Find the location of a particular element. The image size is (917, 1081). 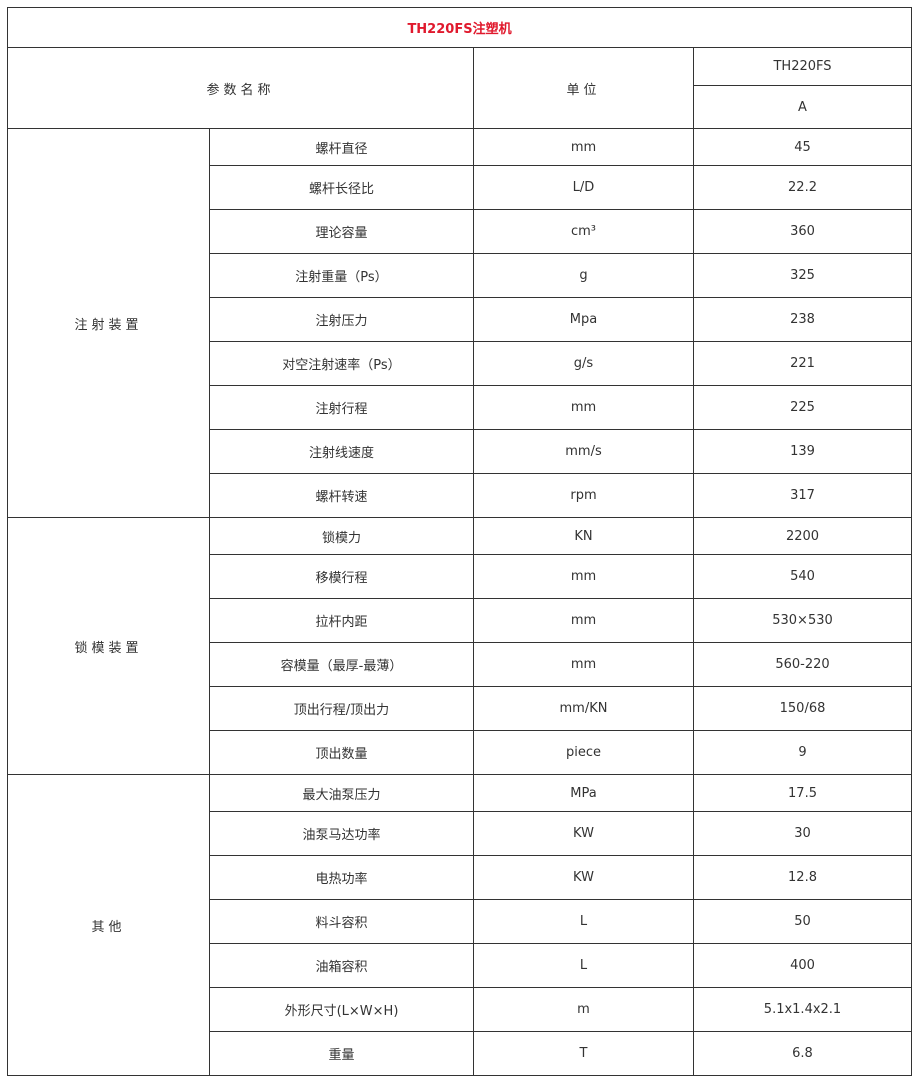

value-cell: 317 is located at coordinates (802, 495).